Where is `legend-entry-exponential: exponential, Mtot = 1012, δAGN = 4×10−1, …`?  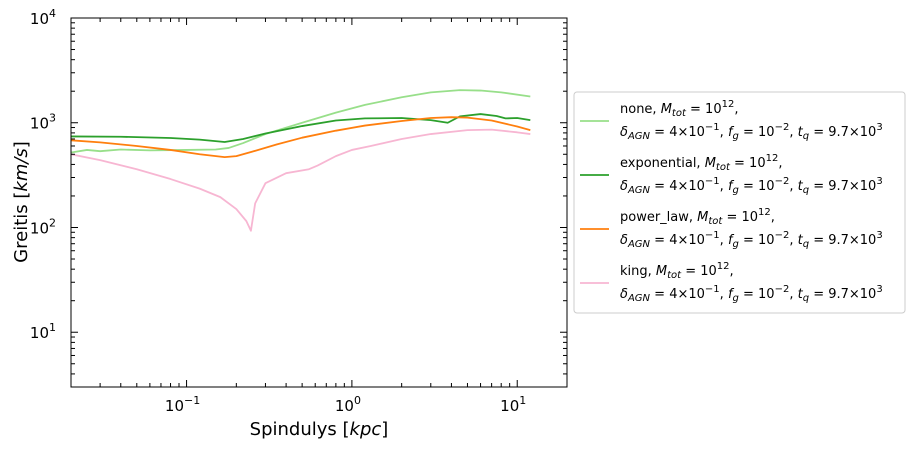 legend-entry-exponential: exponential, Mtot = 1012, δAGN = 4×10−1, … is located at coordinates (731, 174).